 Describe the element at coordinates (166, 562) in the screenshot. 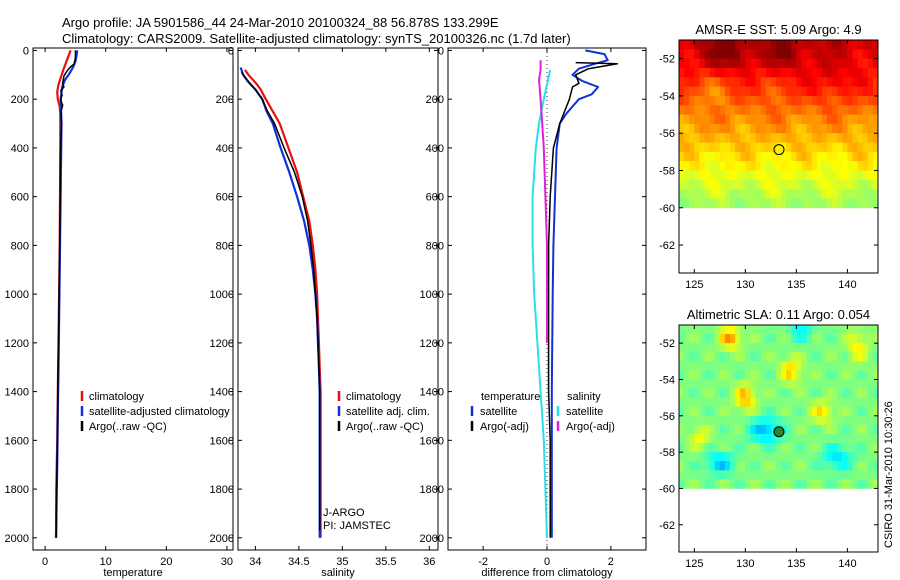

I see `temperature-xtick-label: 20` at that location.